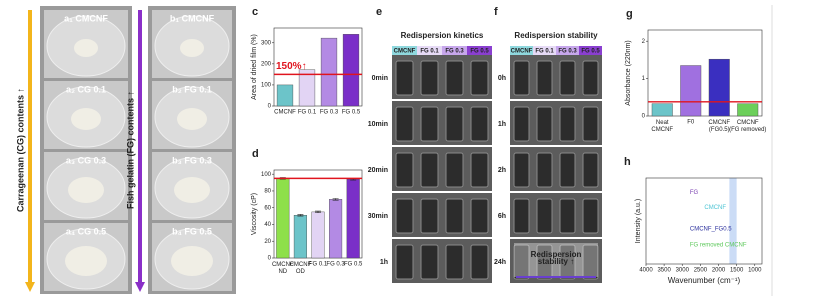 The image size is (817, 301). I want to click on x-tick-label: CMCNF OD, so click(301, 268).